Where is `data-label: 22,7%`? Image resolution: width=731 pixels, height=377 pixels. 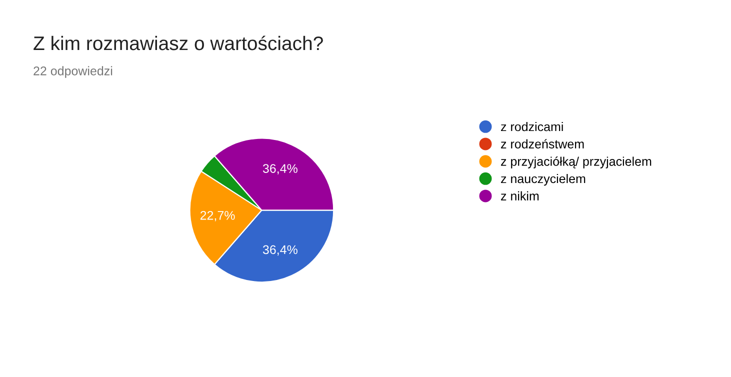
data-label: 22,7% is located at coordinates (217, 216).